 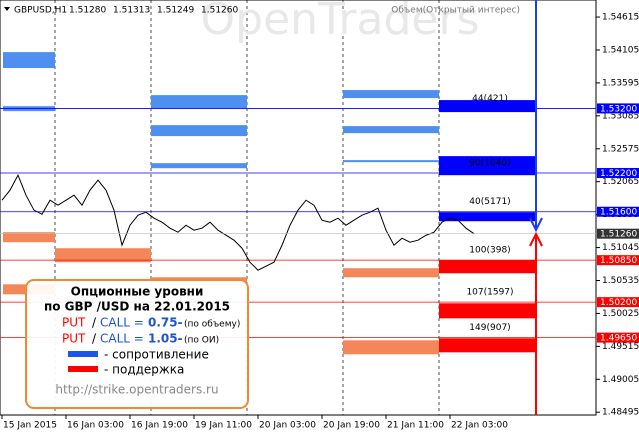 What do you see at coordinates (620, 18) in the screenshot?
I see `y-tick-label: 1.54615` at bounding box center [620, 18].